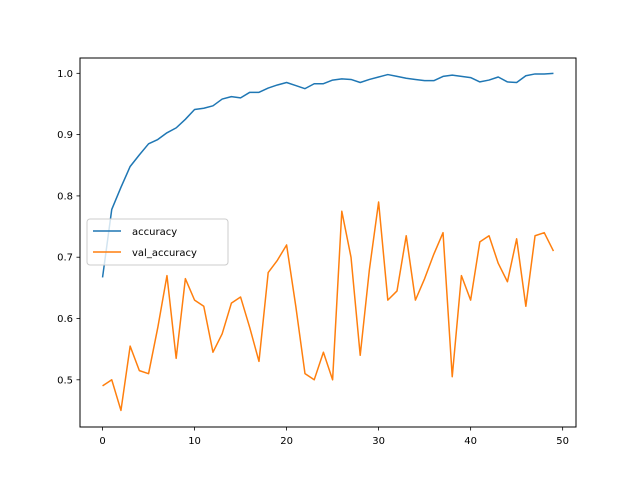  Describe the element at coordinates (194, 441) in the screenshot. I see `x-tick-label: 10` at that location.